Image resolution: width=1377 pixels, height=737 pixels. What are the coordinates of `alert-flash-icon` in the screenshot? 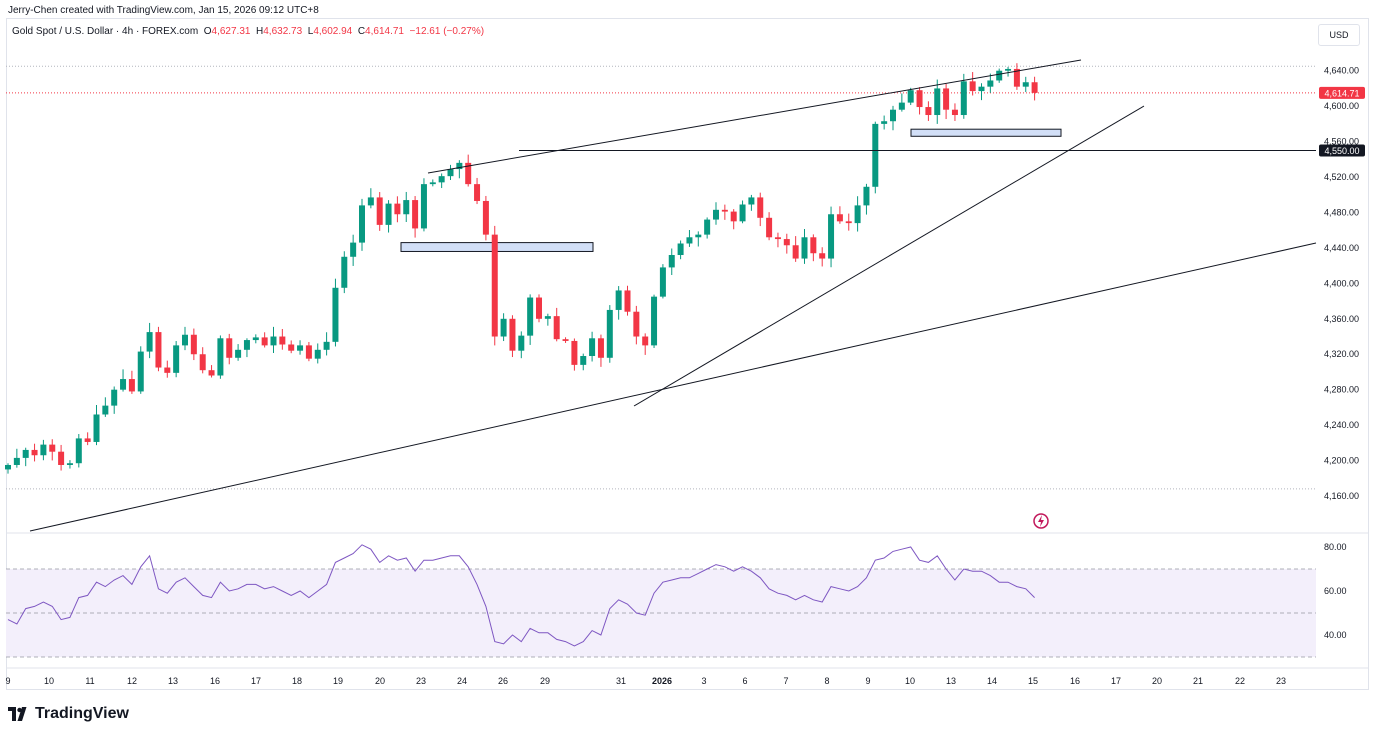 It's located at (1041, 521).